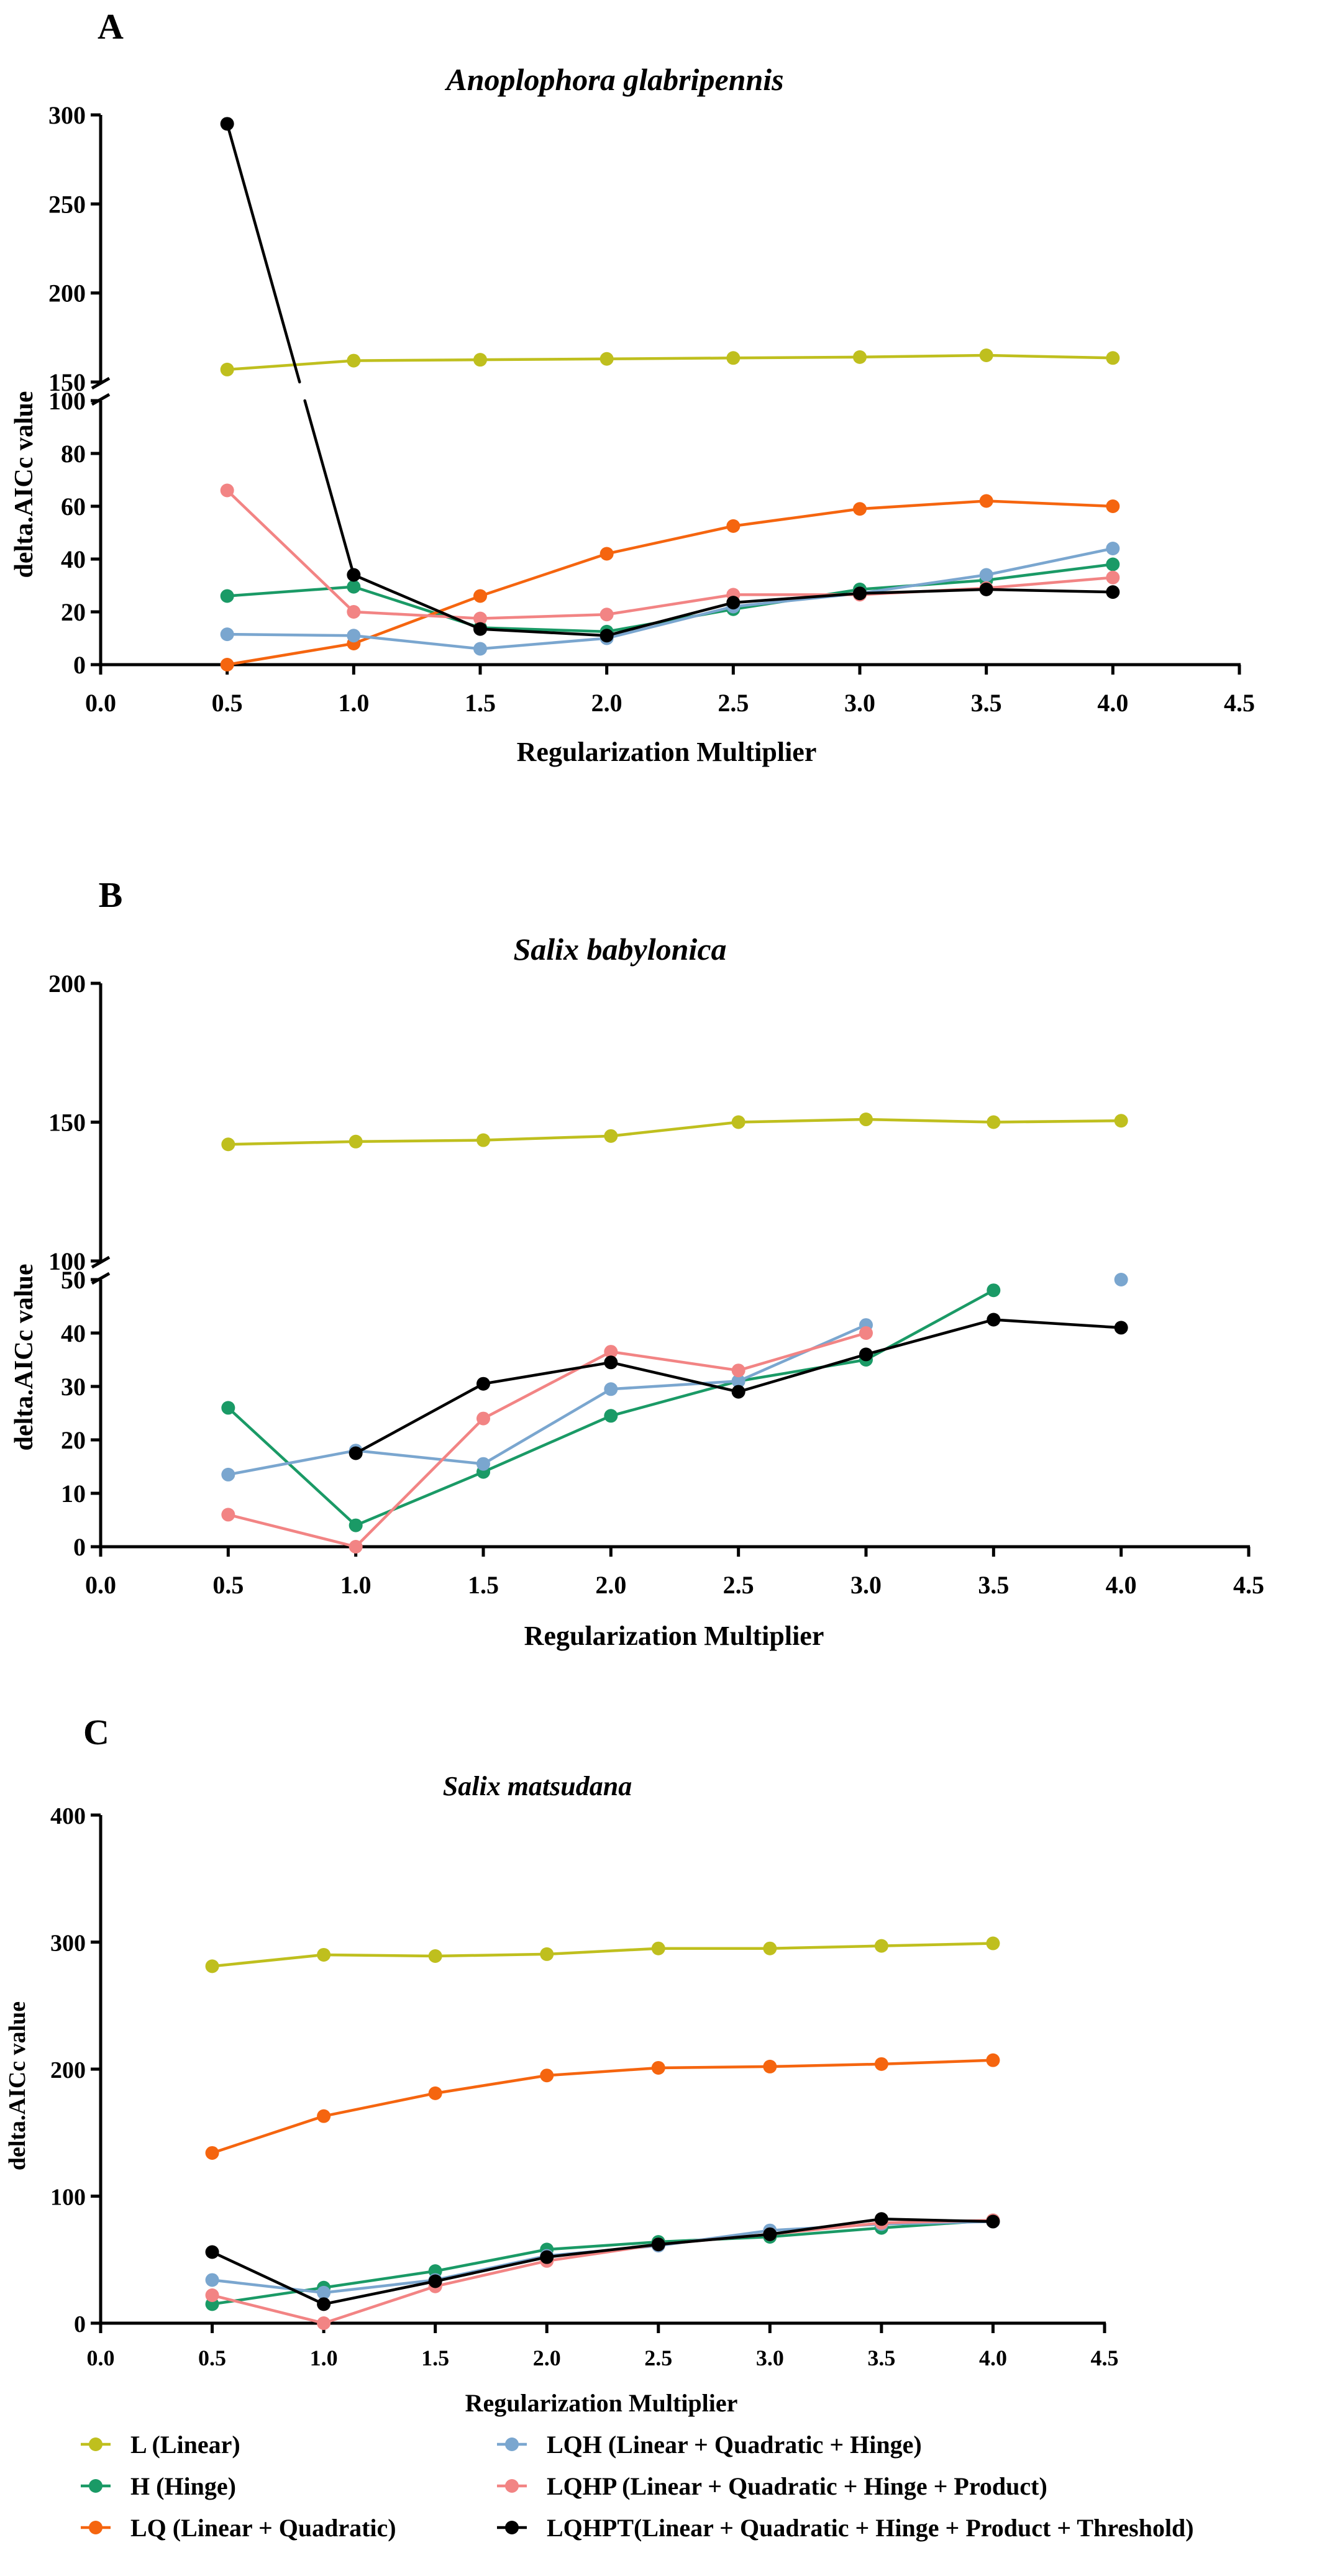 The width and height of the screenshot is (1322, 2576). What do you see at coordinates (709, 2445) in the screenshot?
I see `legend-item: LQH (Linear + Quadratic + Hinge)` at bounding box center [709, 2445].